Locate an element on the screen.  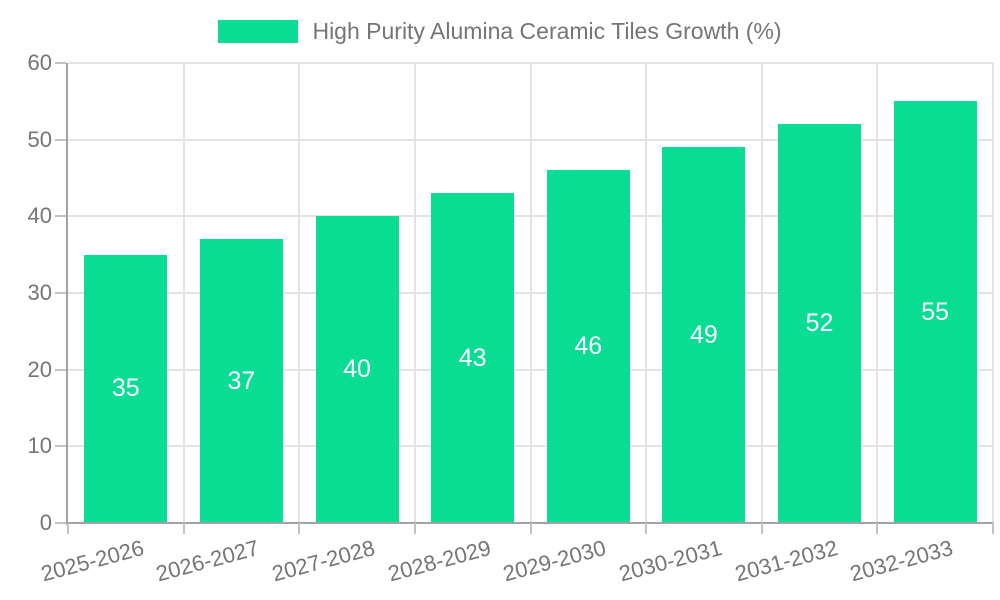
legend-swatch is located at coordinates (258, 31).